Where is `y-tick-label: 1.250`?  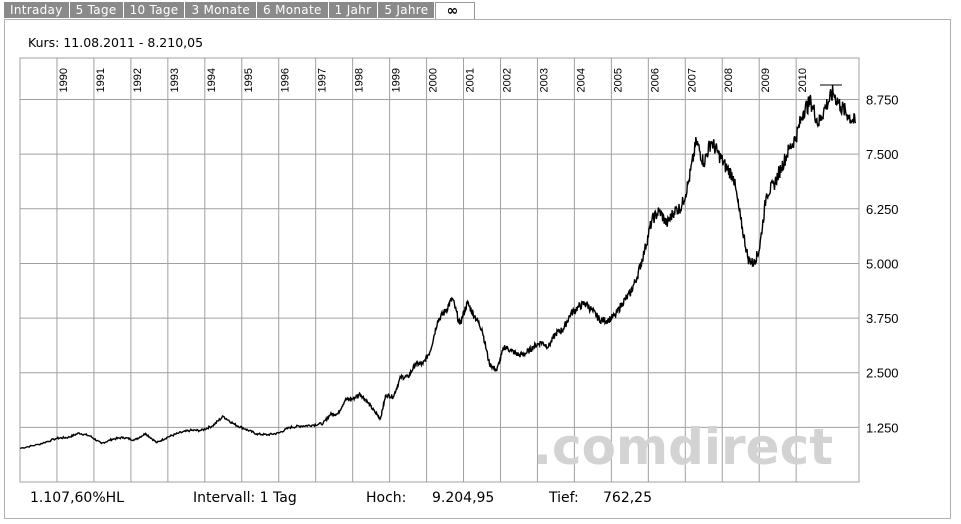
y-tick-label: 1.250 is located at coordinates (882, 427).